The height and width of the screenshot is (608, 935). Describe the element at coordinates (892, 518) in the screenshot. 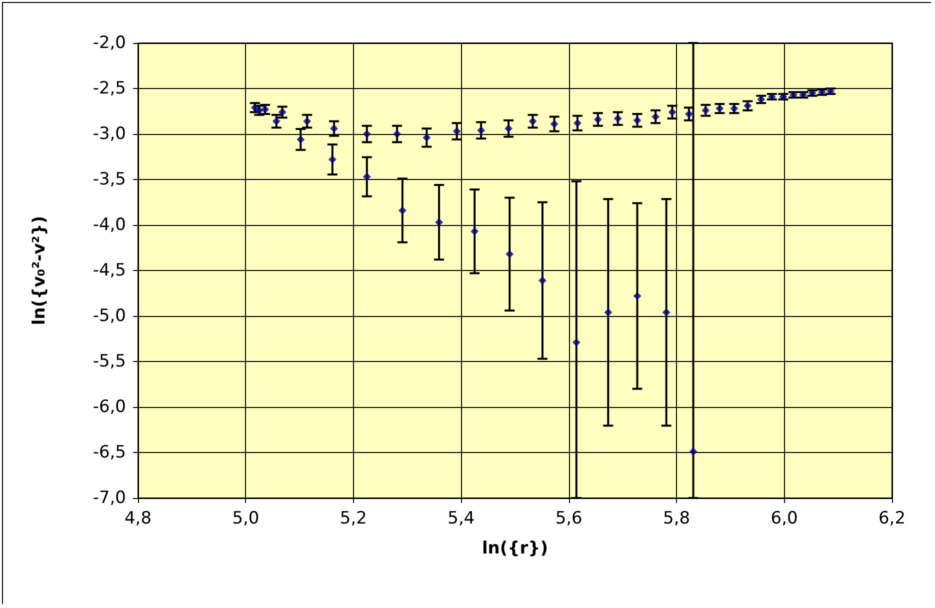

I see `x-tick-label: 6,2` at that location.